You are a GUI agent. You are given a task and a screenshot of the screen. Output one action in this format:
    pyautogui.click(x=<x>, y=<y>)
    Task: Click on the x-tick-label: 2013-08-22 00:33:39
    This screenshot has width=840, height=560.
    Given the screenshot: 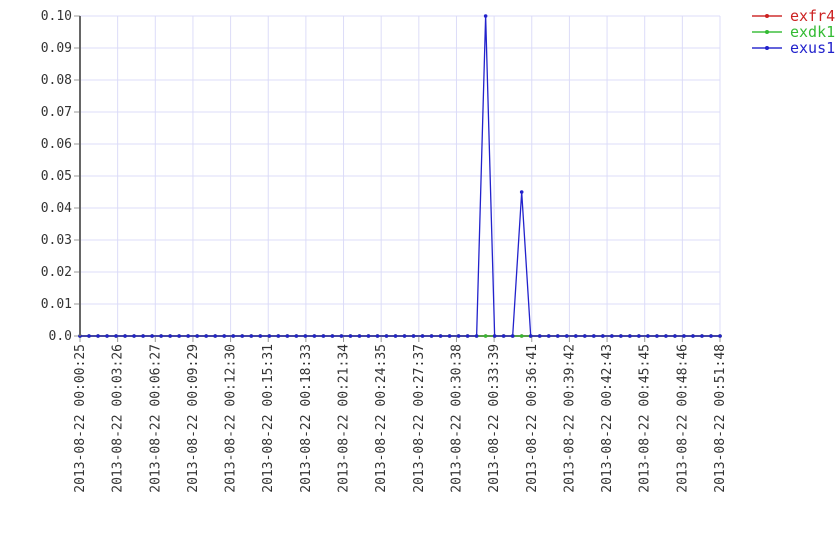 What is the action you would take?
    pyautogui.click(x=494, y=418)
    